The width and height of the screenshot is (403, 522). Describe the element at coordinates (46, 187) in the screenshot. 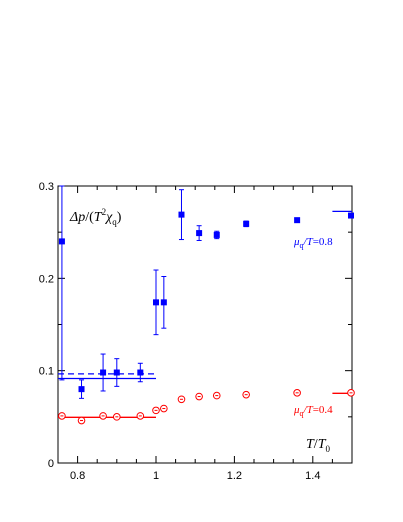

I see `y-tick-label: 0.3` at that location.